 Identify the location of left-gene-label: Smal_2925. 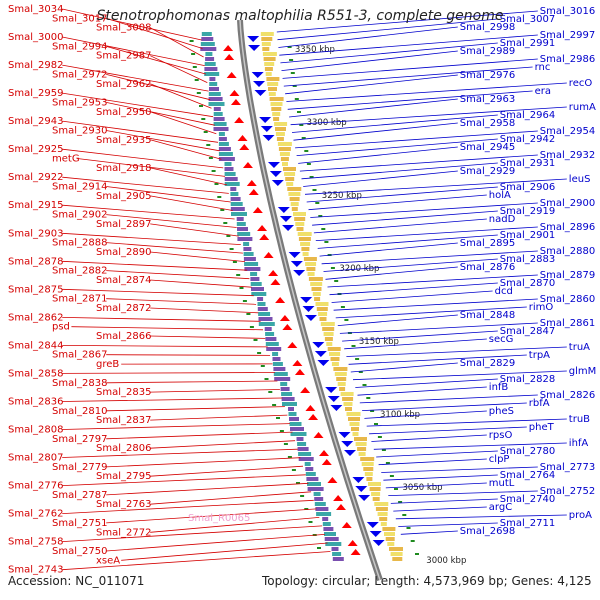
(35, 149).